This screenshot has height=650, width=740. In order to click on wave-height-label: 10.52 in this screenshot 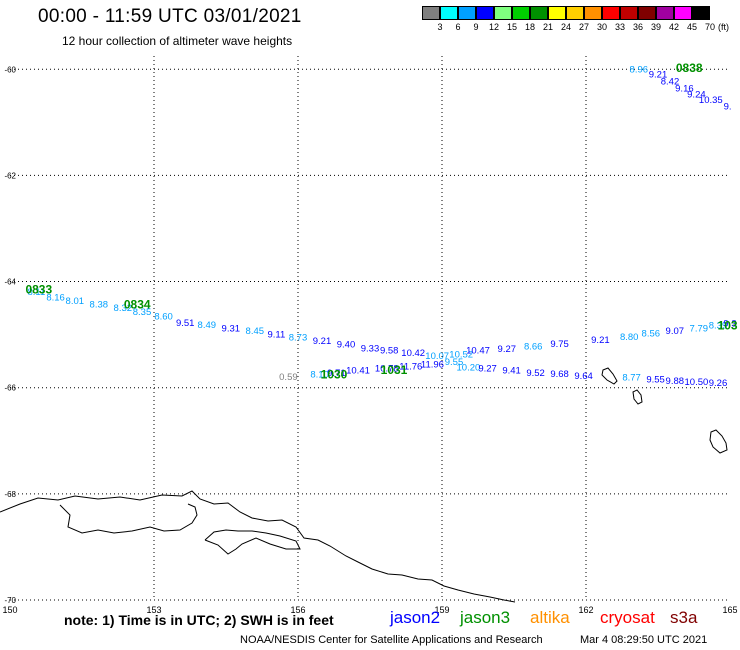, I will do `click(461, 354)`.